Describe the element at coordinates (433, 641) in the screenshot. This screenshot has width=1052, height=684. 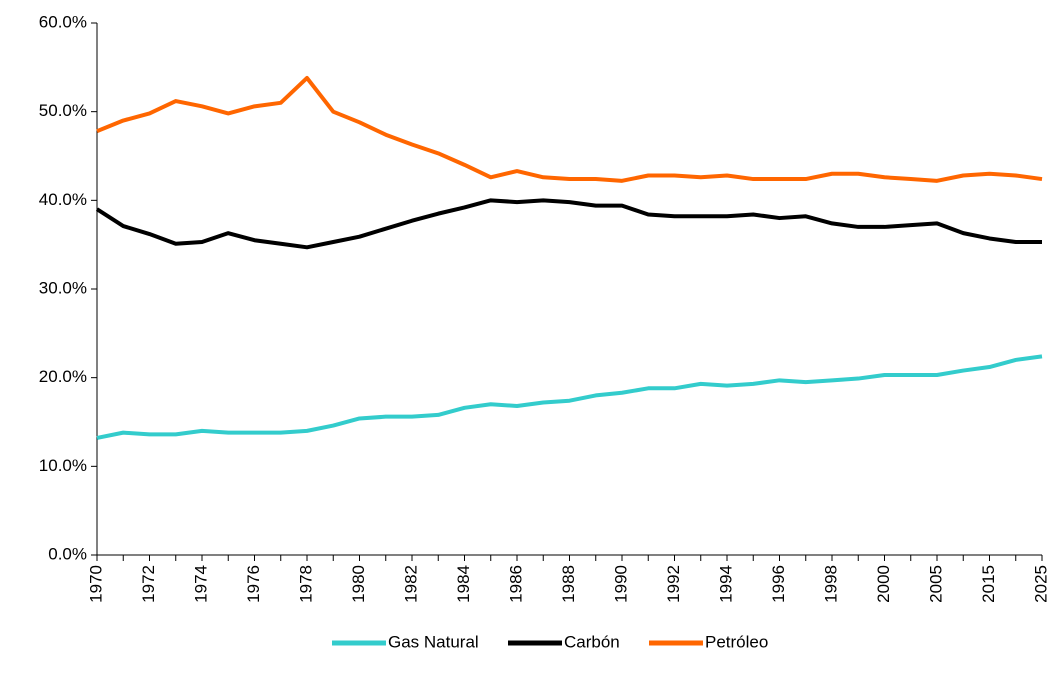
I see `legend-label: Gas Natural` at that location.